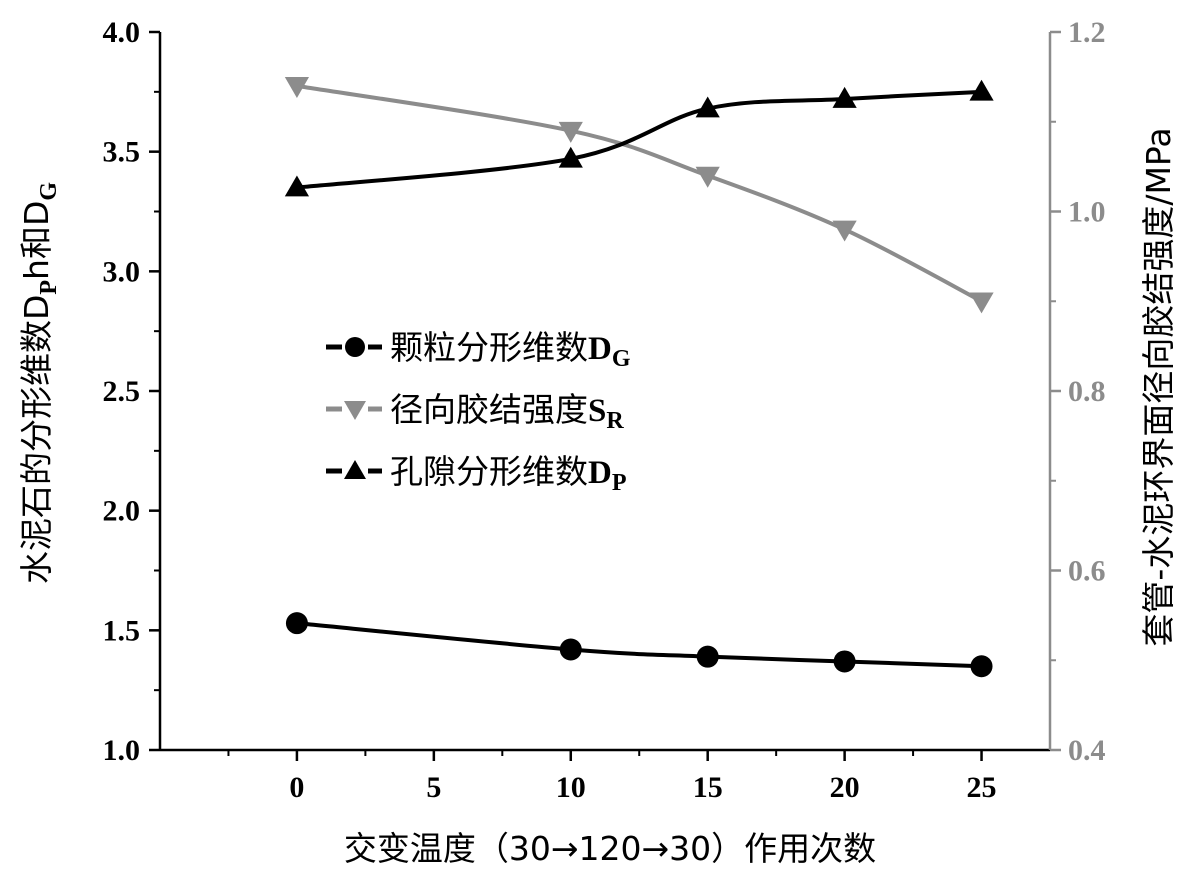 The height and width of the screenshot is (875, 1194). Describe the element at coordinates (1158, 386) in the screenshot. I see `y-axis-right-title: 套管-水泥环界面径向胶结强度/MPa` at that location.